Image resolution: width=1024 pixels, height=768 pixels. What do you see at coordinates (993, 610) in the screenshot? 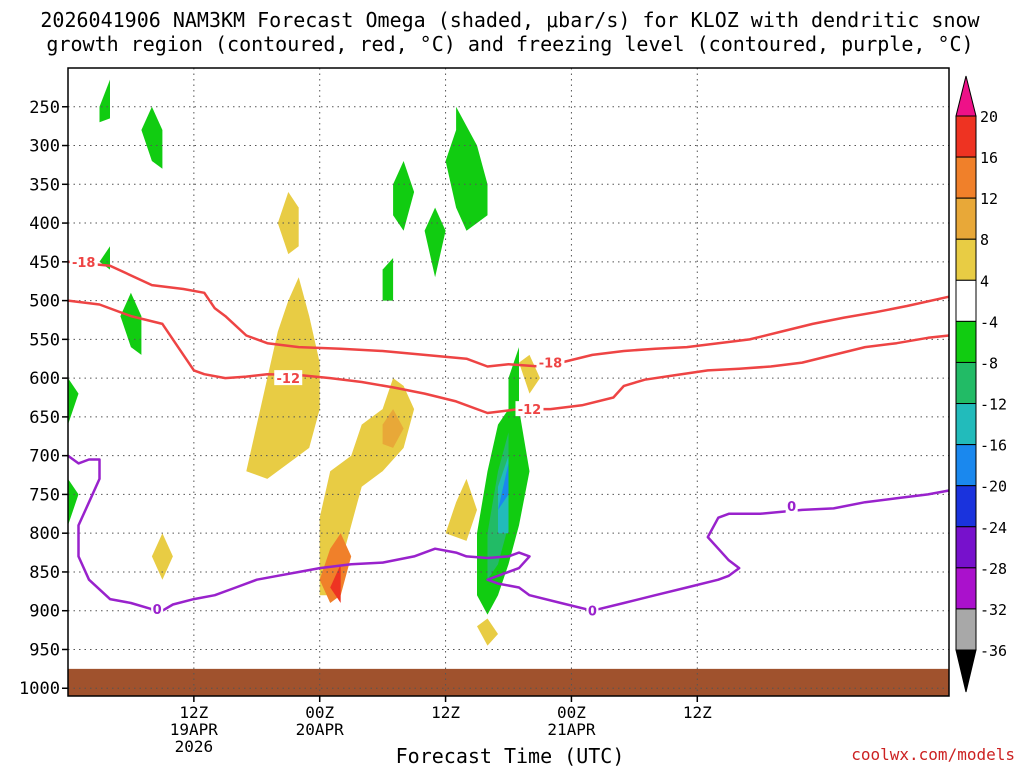
I see `colorbar-label-12: -32` at bounding box center [993, 610].